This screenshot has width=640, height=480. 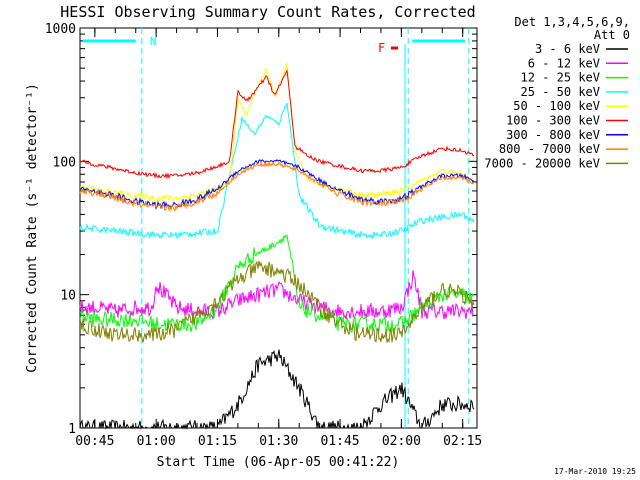 What do you see at coordinates (560, 92) in the screenshot?
I see `legend-entry-label: 25 - 50 keV` at bounding box center [560, 92].